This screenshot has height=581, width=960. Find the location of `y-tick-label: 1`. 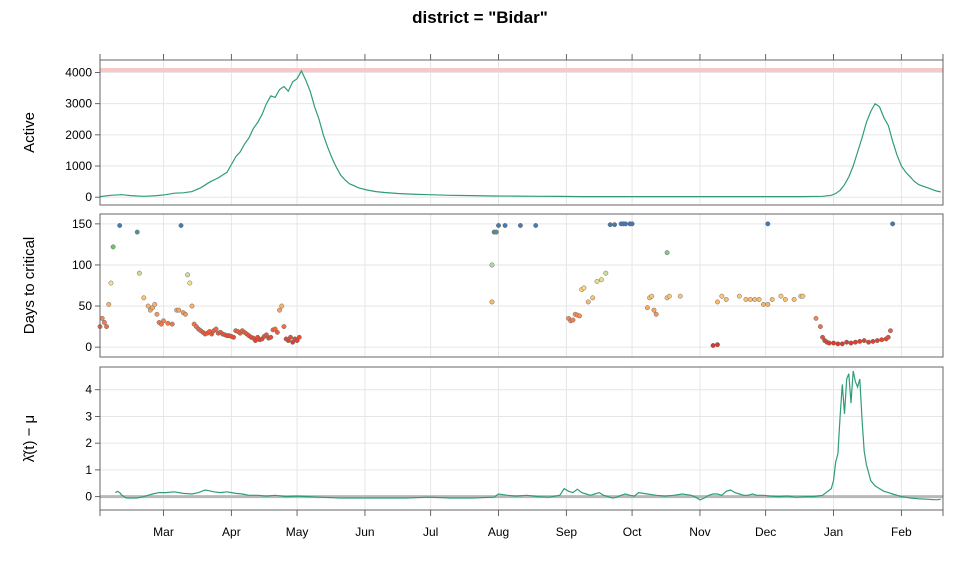

y-tick-label: 1 is located at coordinates (88, 470).